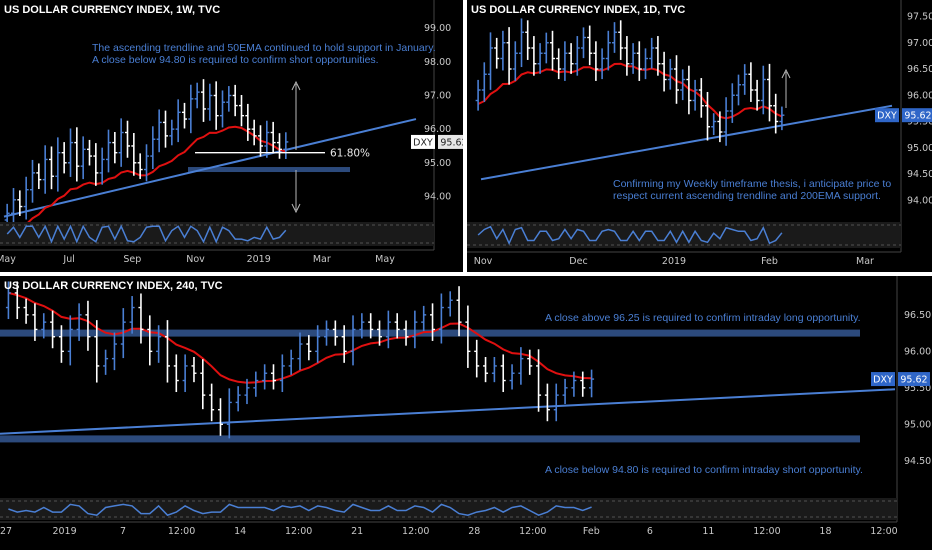 The width and height of the screenshot is (932, 550). What do you see at coordinates (450, 141) in the screenshot?
I see `weekly-price-tag-value-bg` at bounding box center [450, 141].